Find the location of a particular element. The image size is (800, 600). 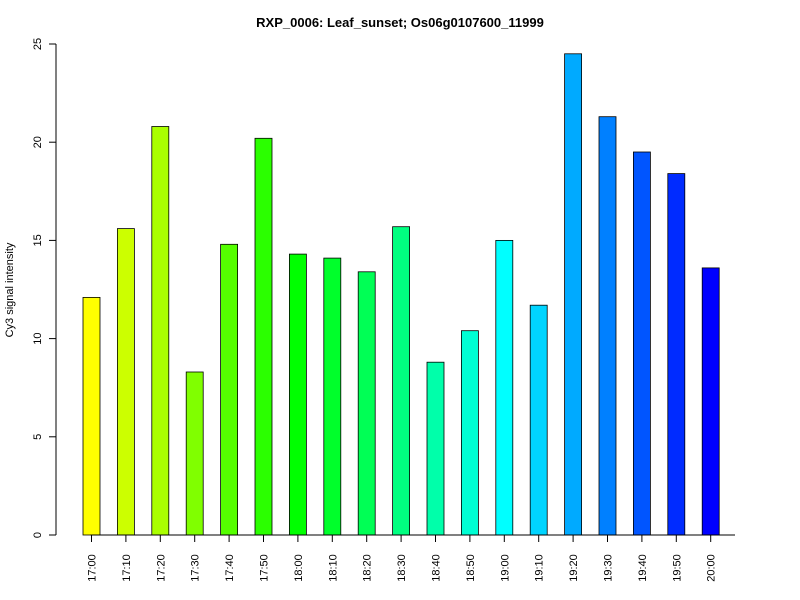

bar-19:40 is located at coordinates (642, 343).